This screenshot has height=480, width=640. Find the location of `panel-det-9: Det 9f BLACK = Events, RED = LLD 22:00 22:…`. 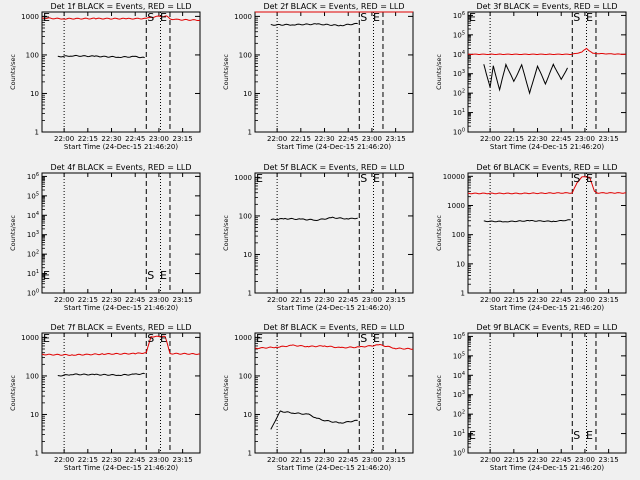

panel-det-9: Det 9f BLACK = Events, RED = LLD 22:00 22:… is located at coordinates (531, 397).